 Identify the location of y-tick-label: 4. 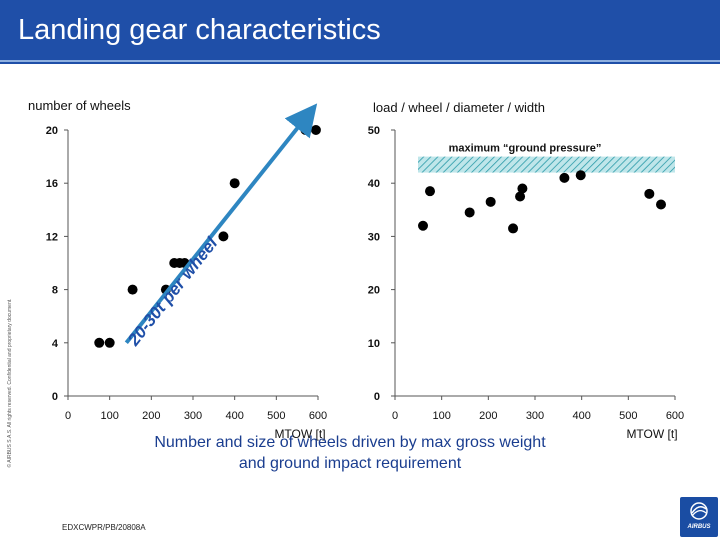
(55, 344).